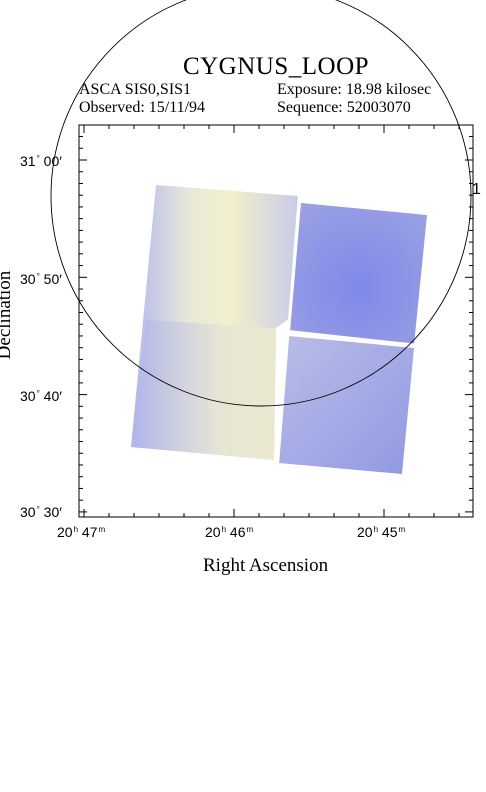 The height and width of the screenshot is (792, 486). I want to click on sequence-text: Sequence: 52003070, so click(344, 107).